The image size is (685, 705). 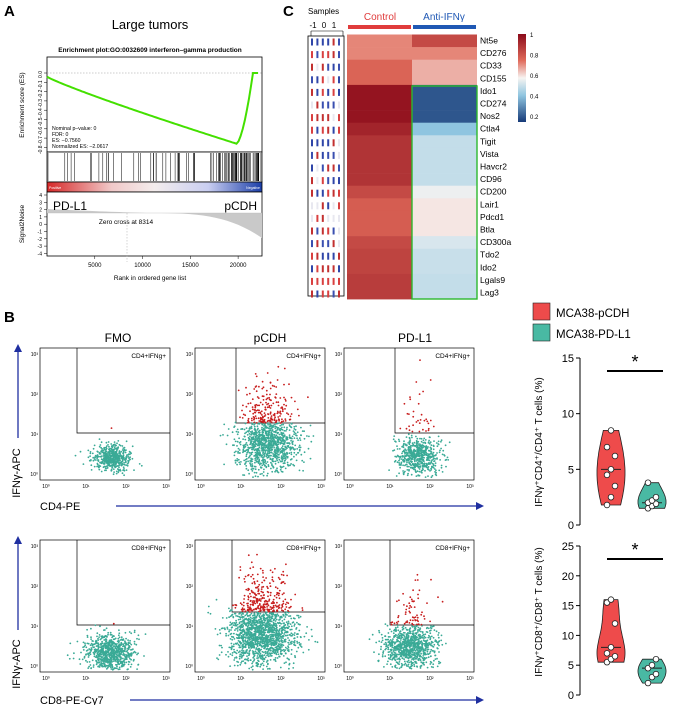 What do you see at coordinates (444, 167) in the screenshot?
I see `heatmap-cell-treatment` at bounding box center [444, 167].